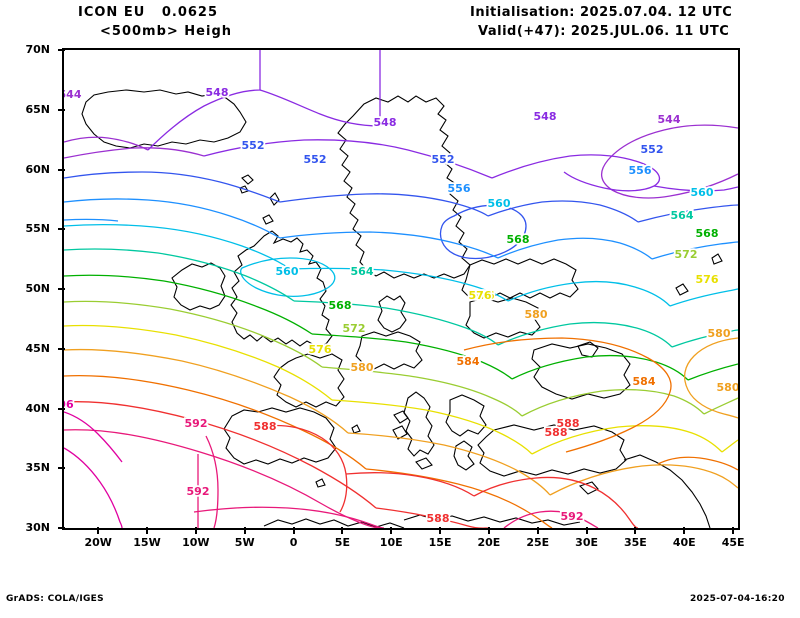  I want to click on initialisation-time: Initialisation: 2025.07.04. 12 UTC, so click(601, 12).